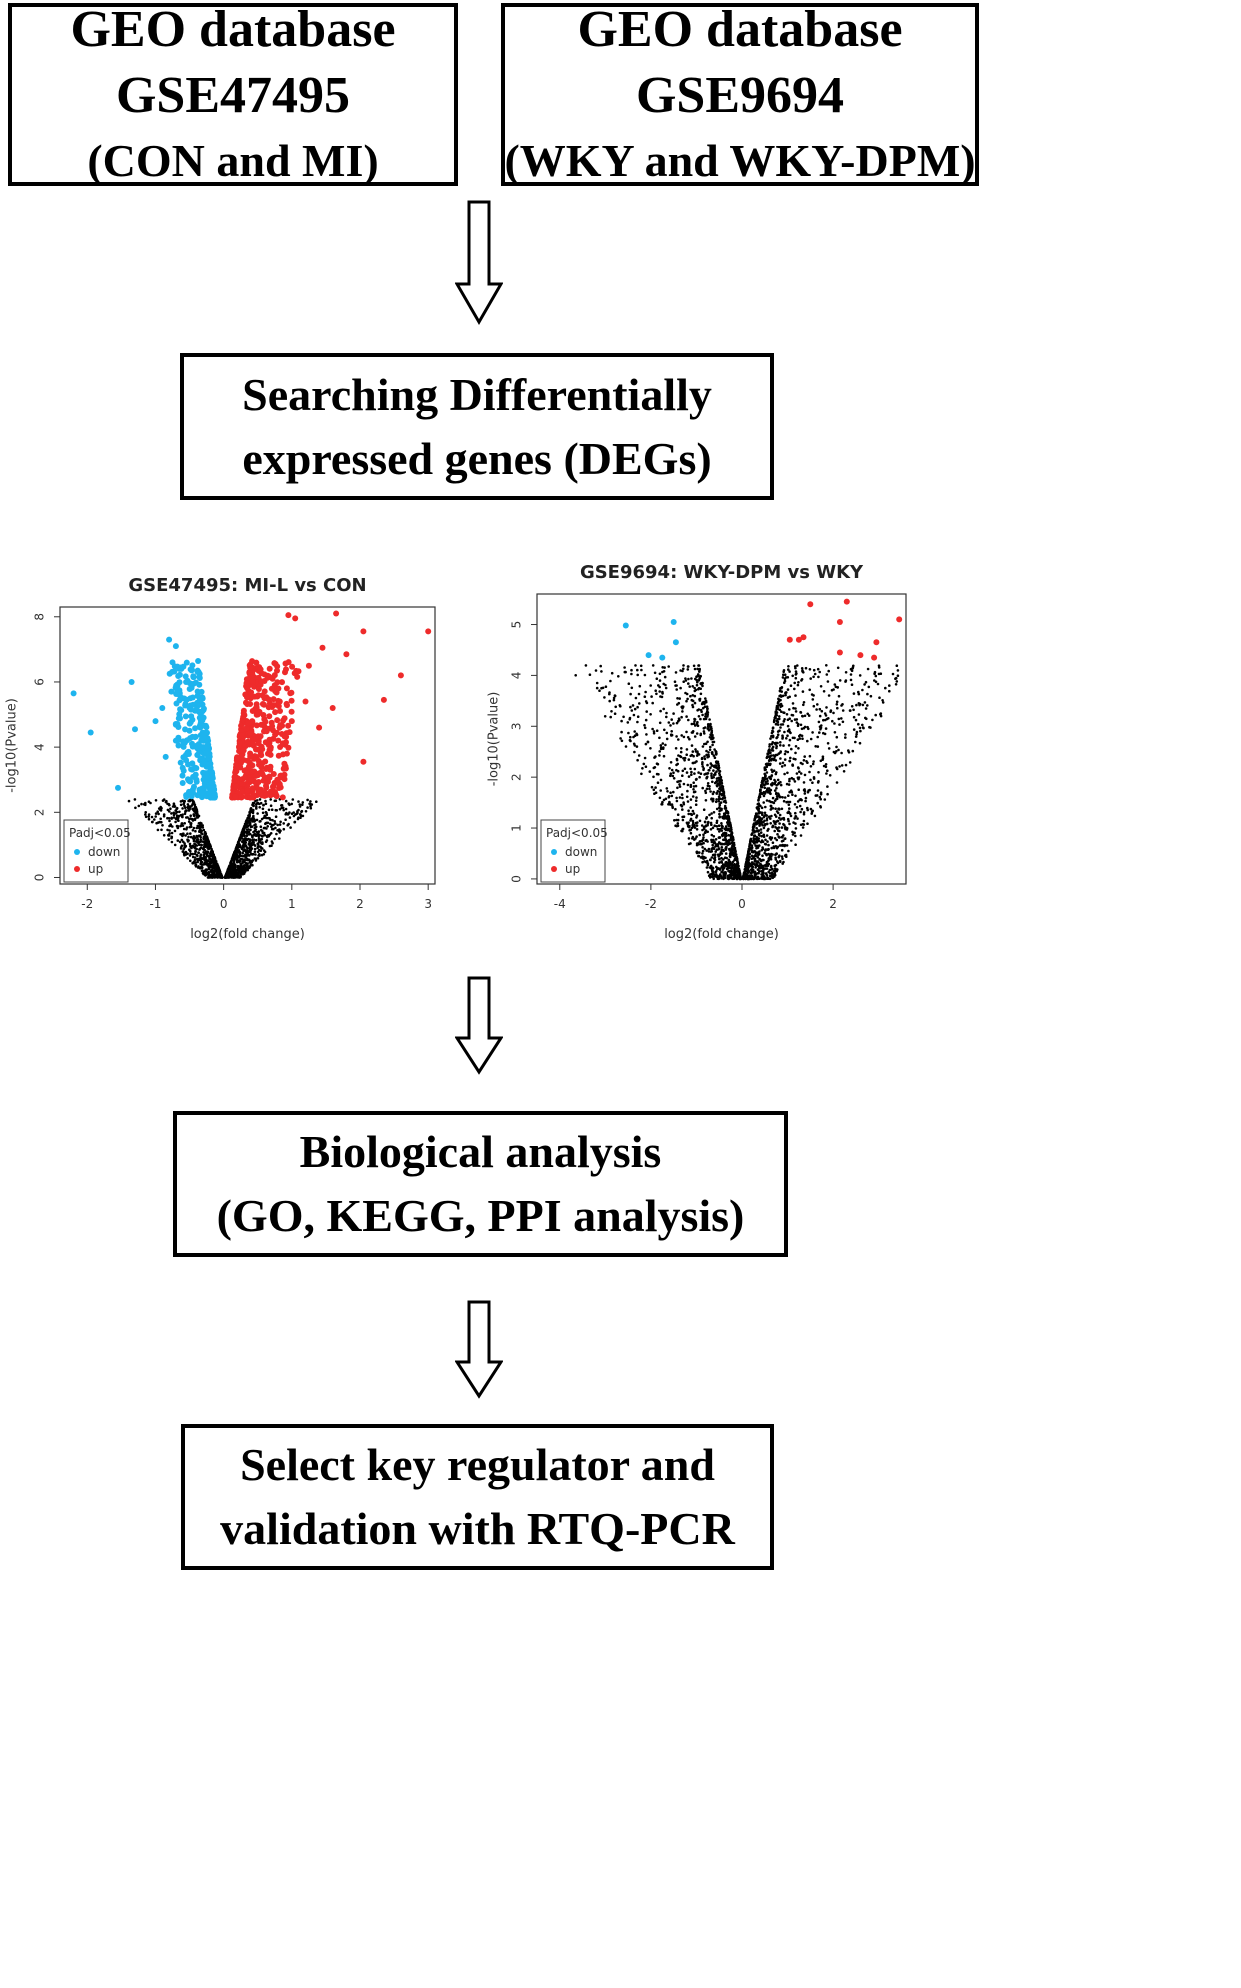  What do you see at coordinates (77, 852) in the screenshot?
I see `legend-down-marker` at bounding box center [77, 852].